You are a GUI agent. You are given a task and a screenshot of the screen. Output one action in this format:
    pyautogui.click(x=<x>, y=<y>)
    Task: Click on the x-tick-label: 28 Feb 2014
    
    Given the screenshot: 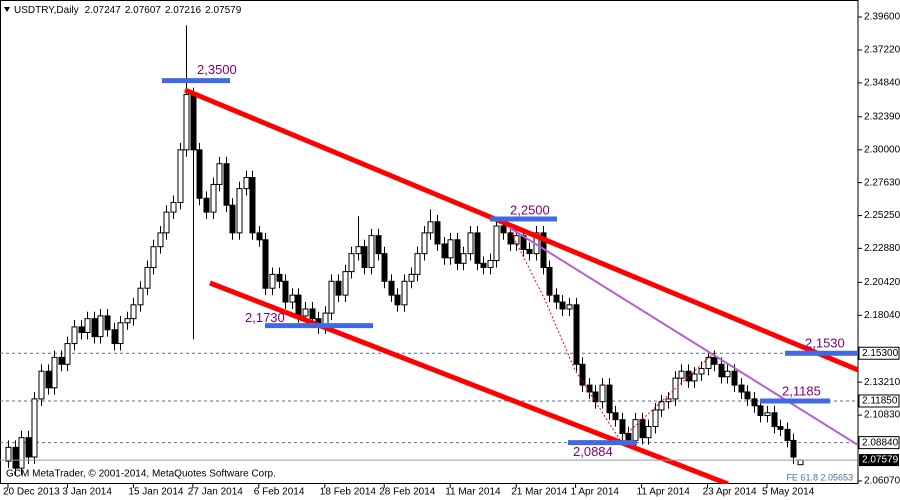 What is the action you would take?
    pyautogui.click(x=407, y=492)
    